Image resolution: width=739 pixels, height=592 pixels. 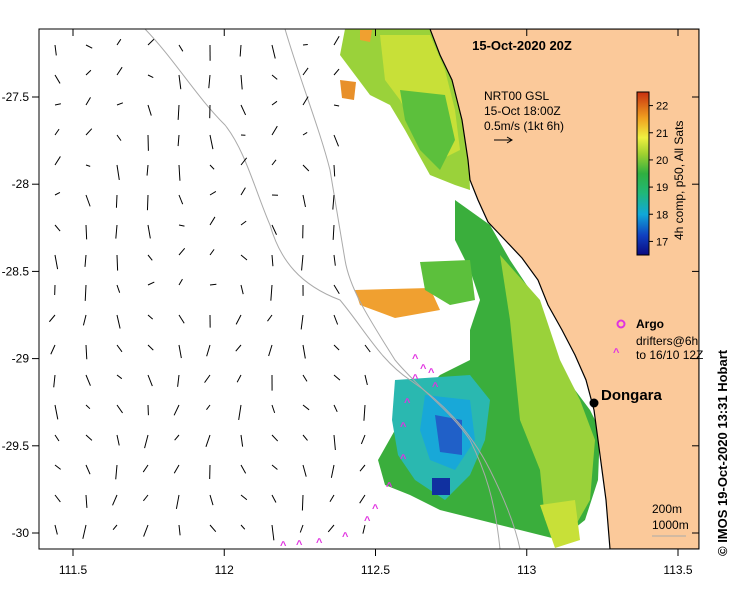 What do you see at coordinates (516, 96) in the screenshot?
I see `vector-model-label: NRT00 GSL` at bounding box center [516, 96].